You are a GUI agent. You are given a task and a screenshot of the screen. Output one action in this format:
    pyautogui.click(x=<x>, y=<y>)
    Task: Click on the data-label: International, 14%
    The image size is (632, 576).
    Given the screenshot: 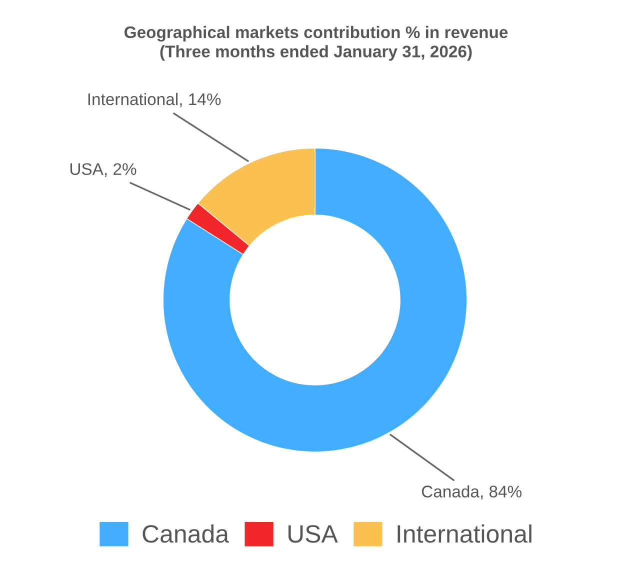 What is the action you would take?
    pyautogui.click(x=154, y=100)
    